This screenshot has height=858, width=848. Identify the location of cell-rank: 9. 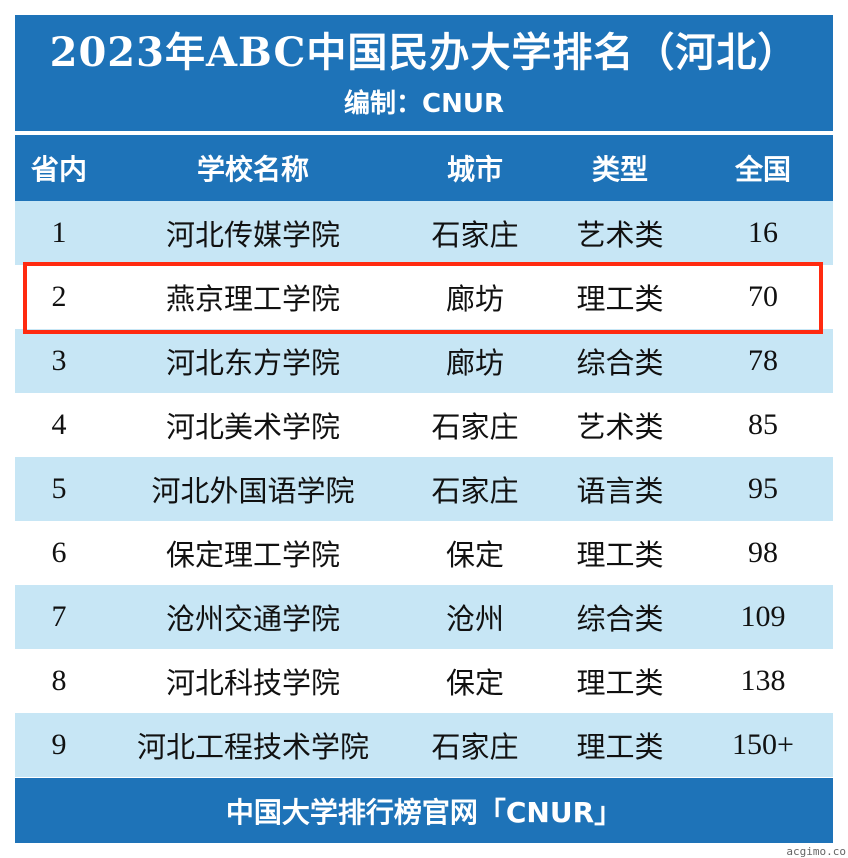
(59, 744).